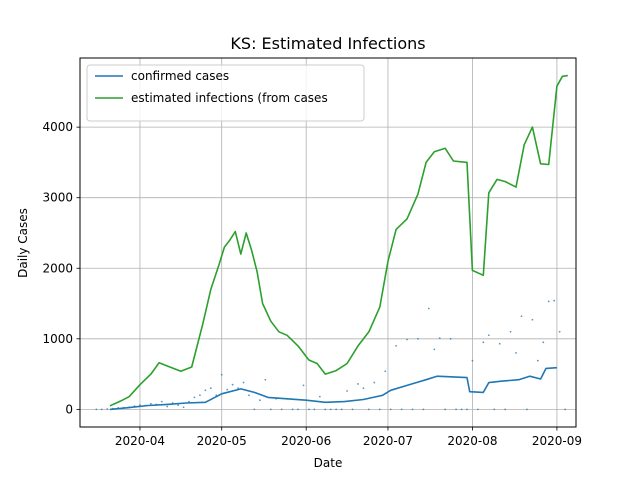 The width and height of the screenshot is (640, 480). I want to click on confirmed-cases-line, so click(333, 388).